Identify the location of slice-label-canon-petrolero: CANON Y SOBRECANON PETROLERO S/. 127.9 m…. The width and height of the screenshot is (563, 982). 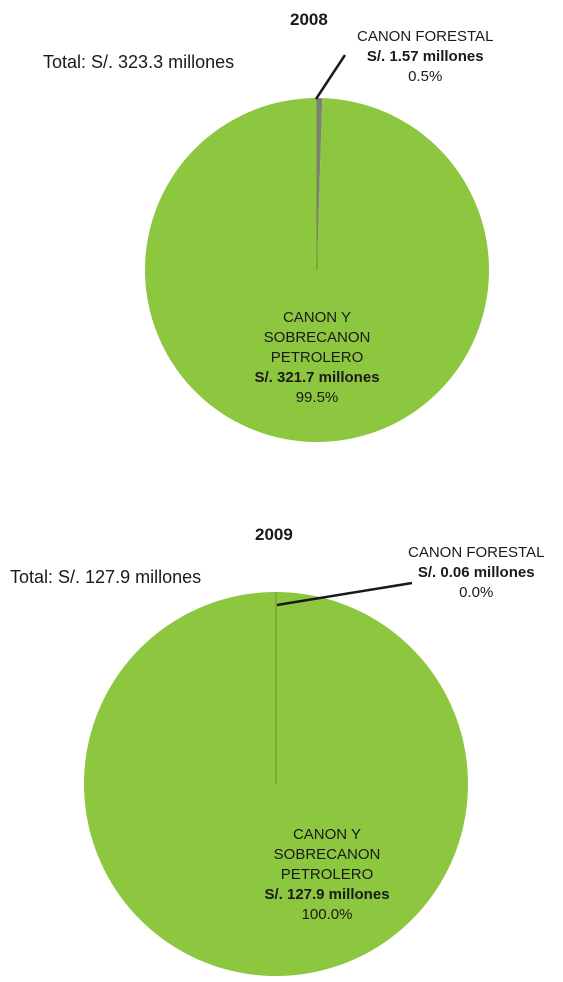
(327, 875).